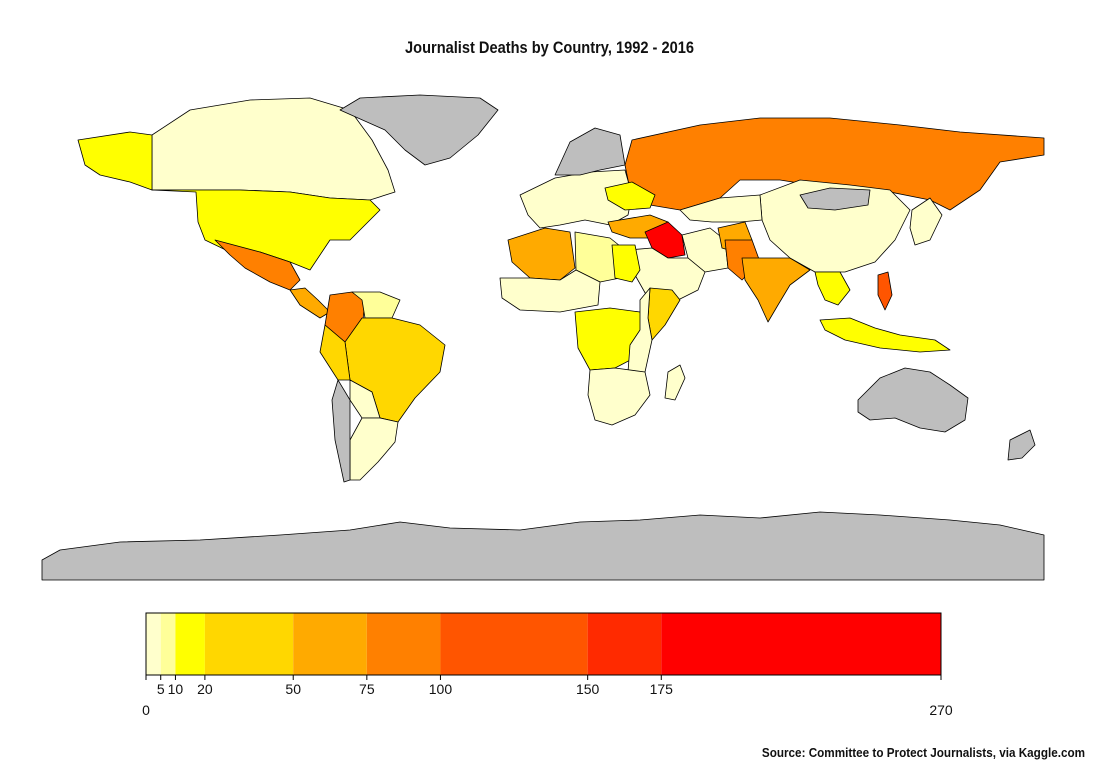 Image resolution: width=1099 pixels, height=772 pixels. Describe the element at coordinates (419, 130) in the screenshot. I see `country-greenland` at that location.